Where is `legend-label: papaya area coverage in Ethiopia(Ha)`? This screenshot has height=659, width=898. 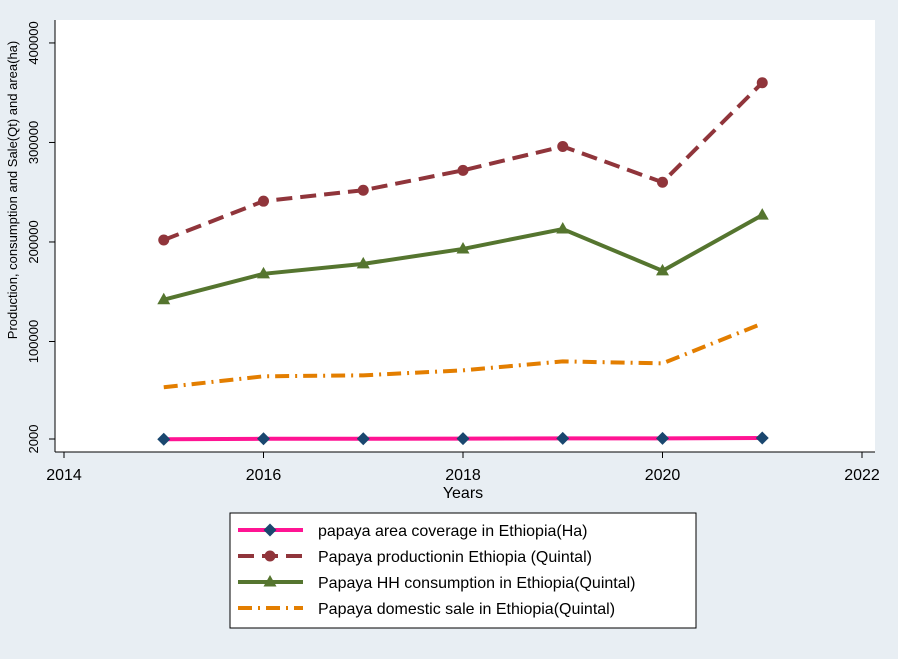 legend-label: papaya area coverage in Ethiopia(Ha) is located at coordinates (453, 531).